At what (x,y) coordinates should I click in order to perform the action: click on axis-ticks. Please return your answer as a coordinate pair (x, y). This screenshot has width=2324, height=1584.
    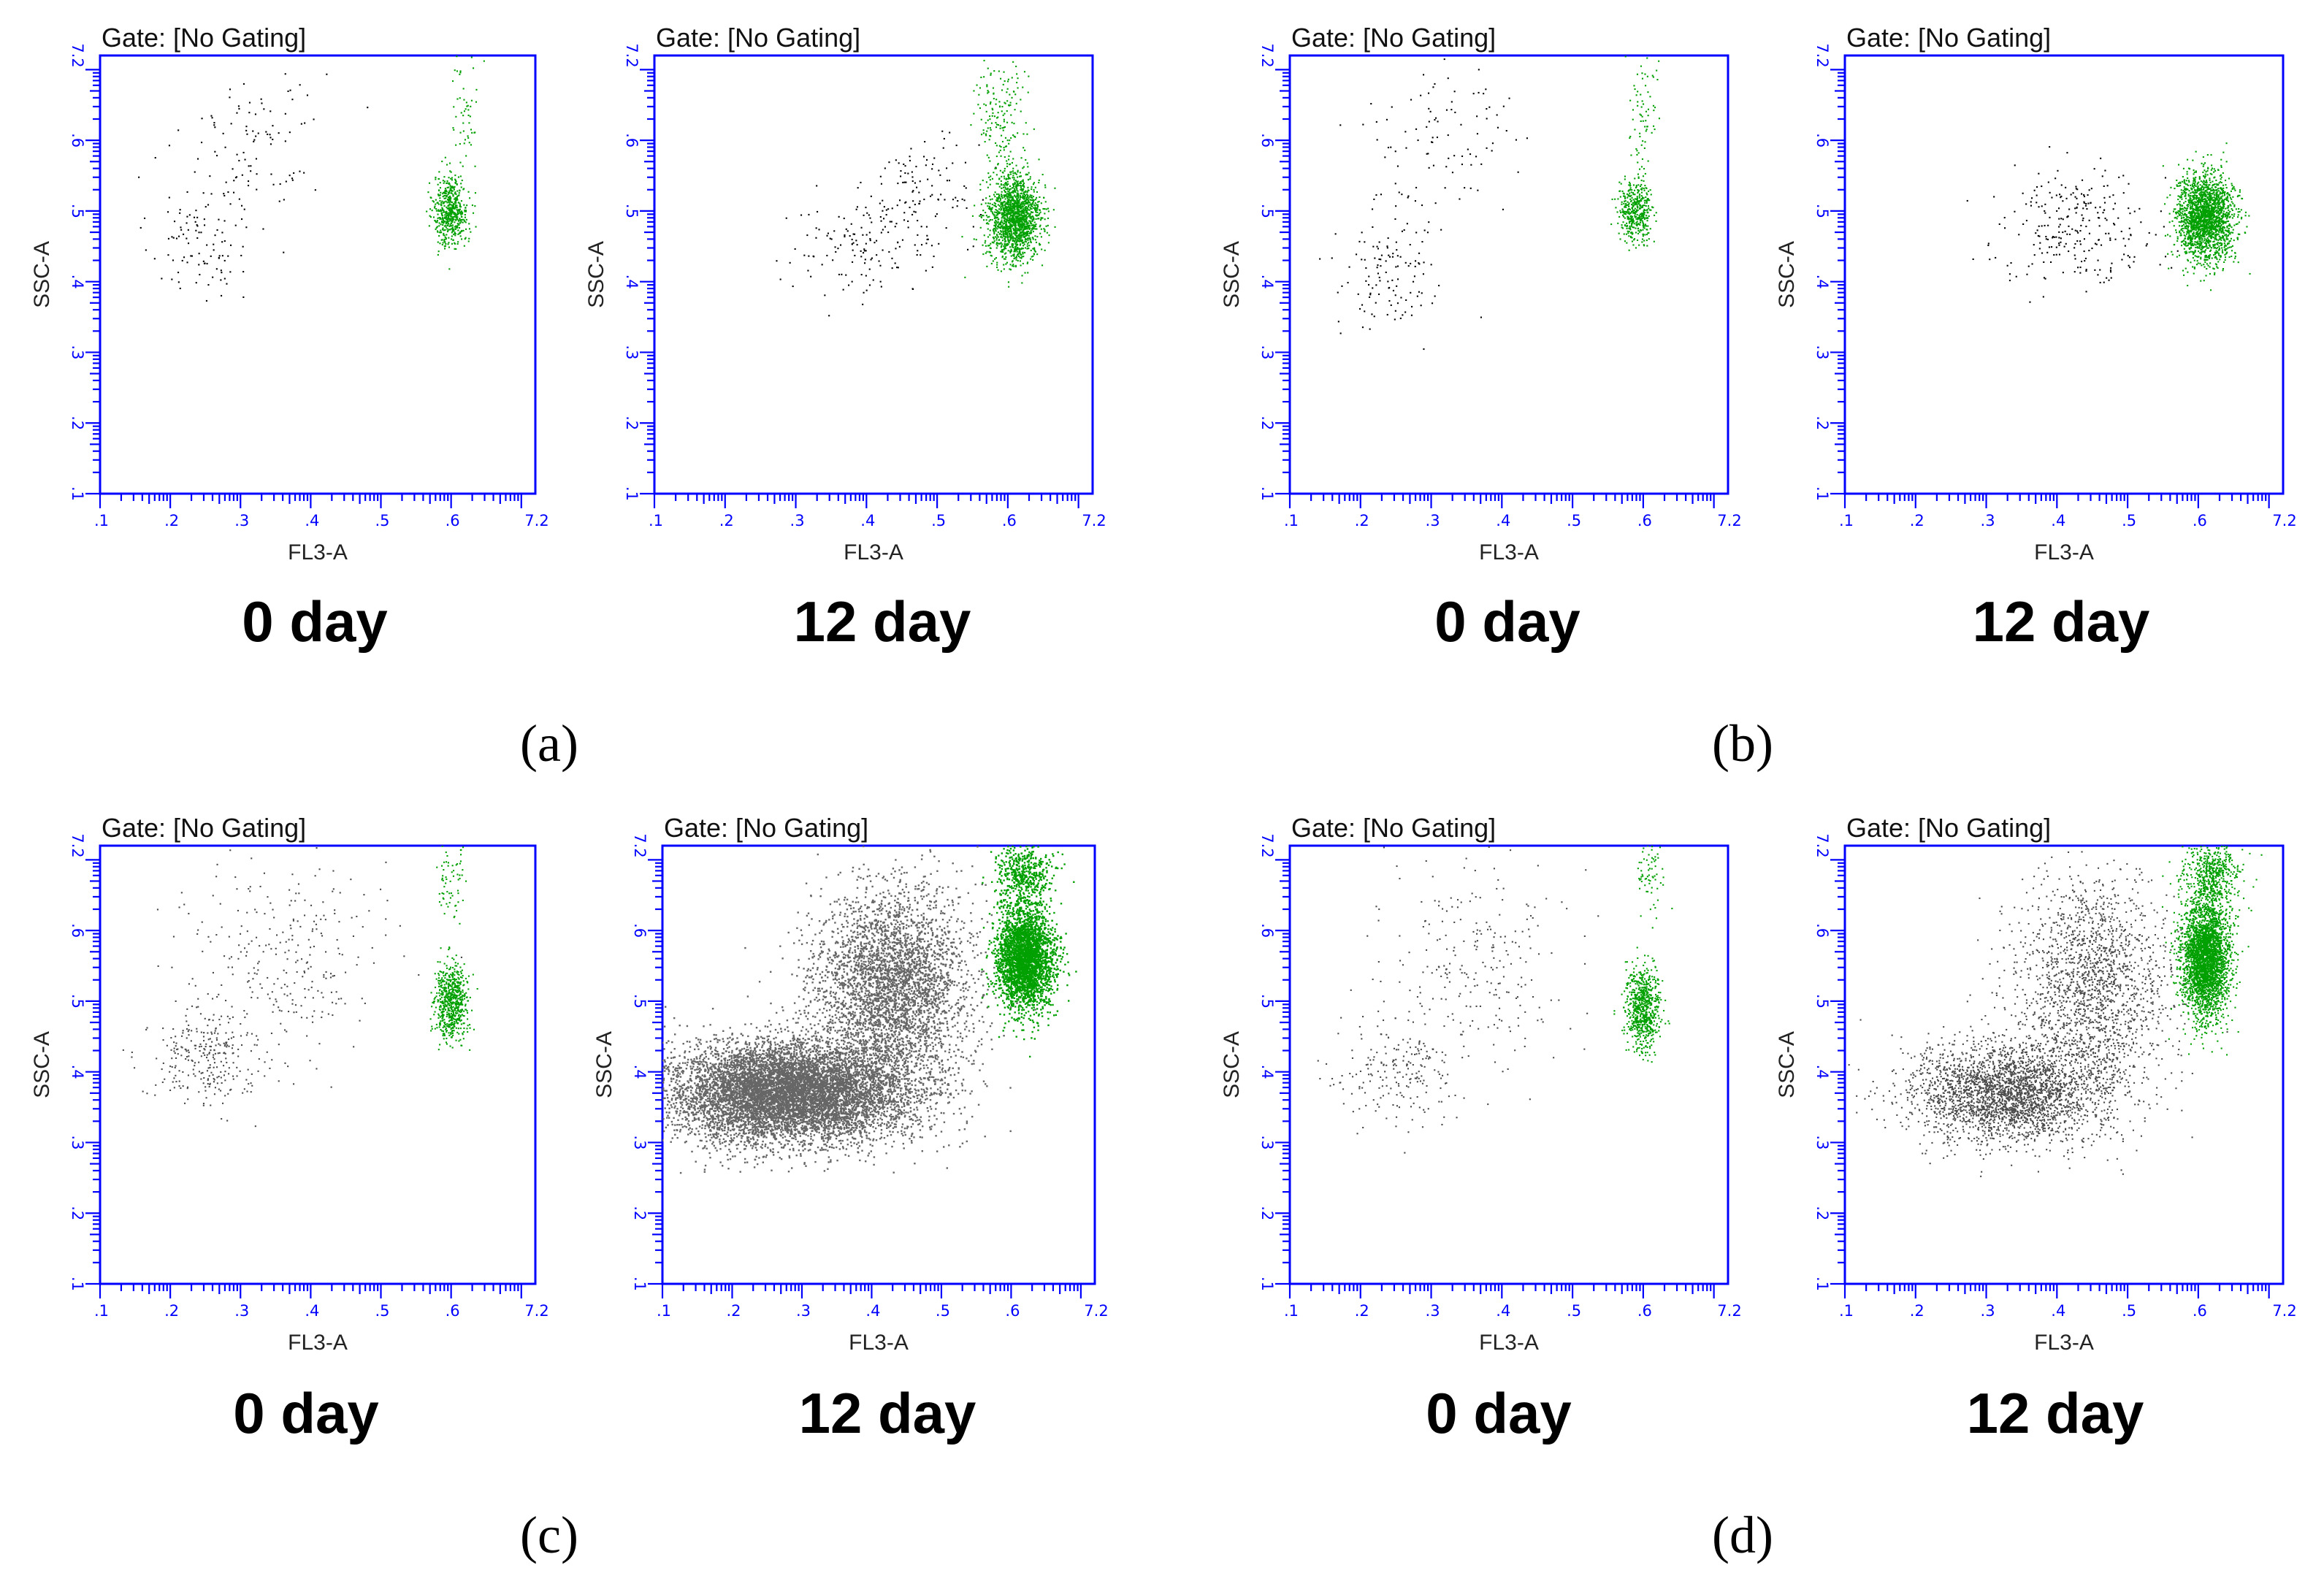
    Looking at the image, I should click on (2050, 288).